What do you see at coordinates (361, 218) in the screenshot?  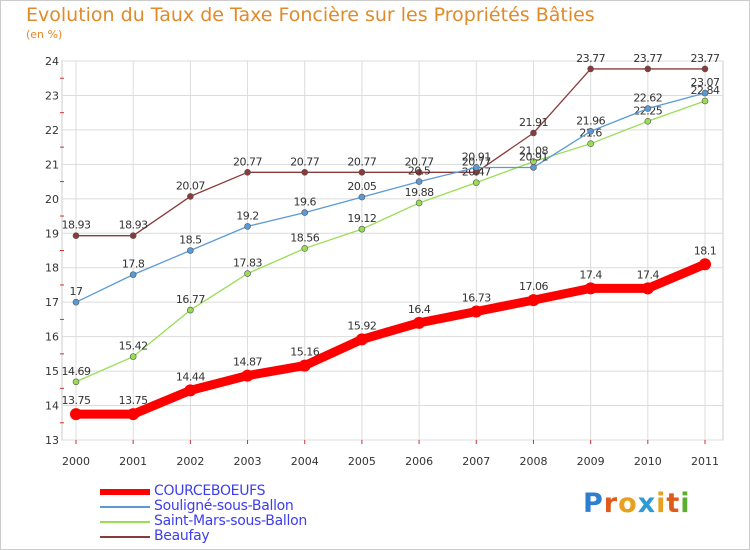 I see `data-label: 19.12` at bounding box center [361, 218].